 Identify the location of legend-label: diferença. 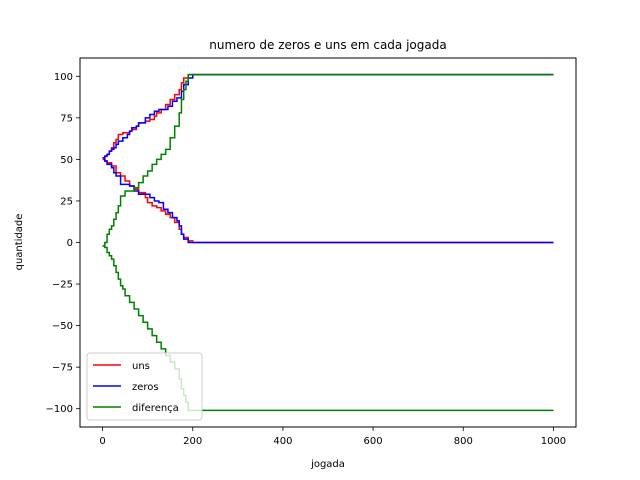
(155, 408).